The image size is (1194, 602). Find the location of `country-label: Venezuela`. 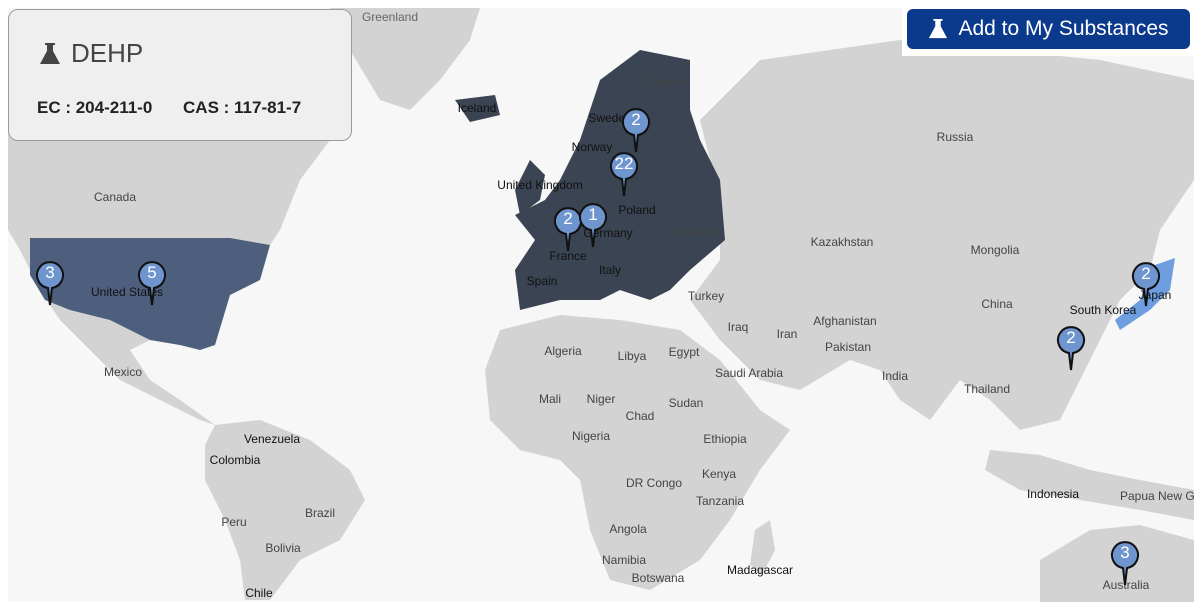

country-label: Venezuela is located at coordinates (272, 439).